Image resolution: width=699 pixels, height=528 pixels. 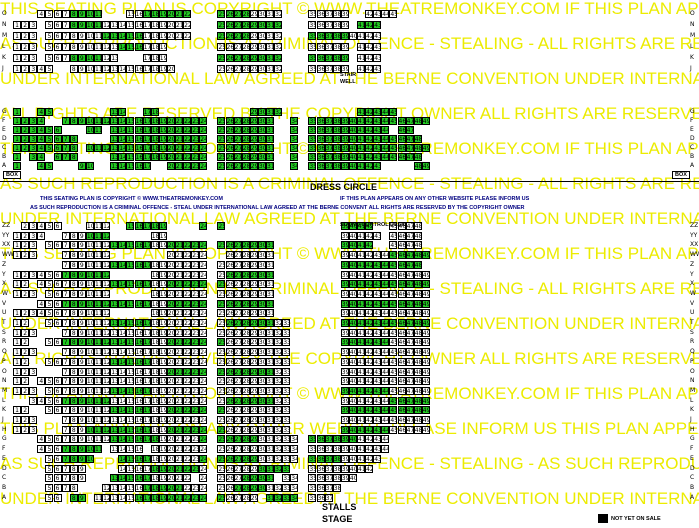 I want to click on stalls-seat: 35, so click(x=312, y=439).